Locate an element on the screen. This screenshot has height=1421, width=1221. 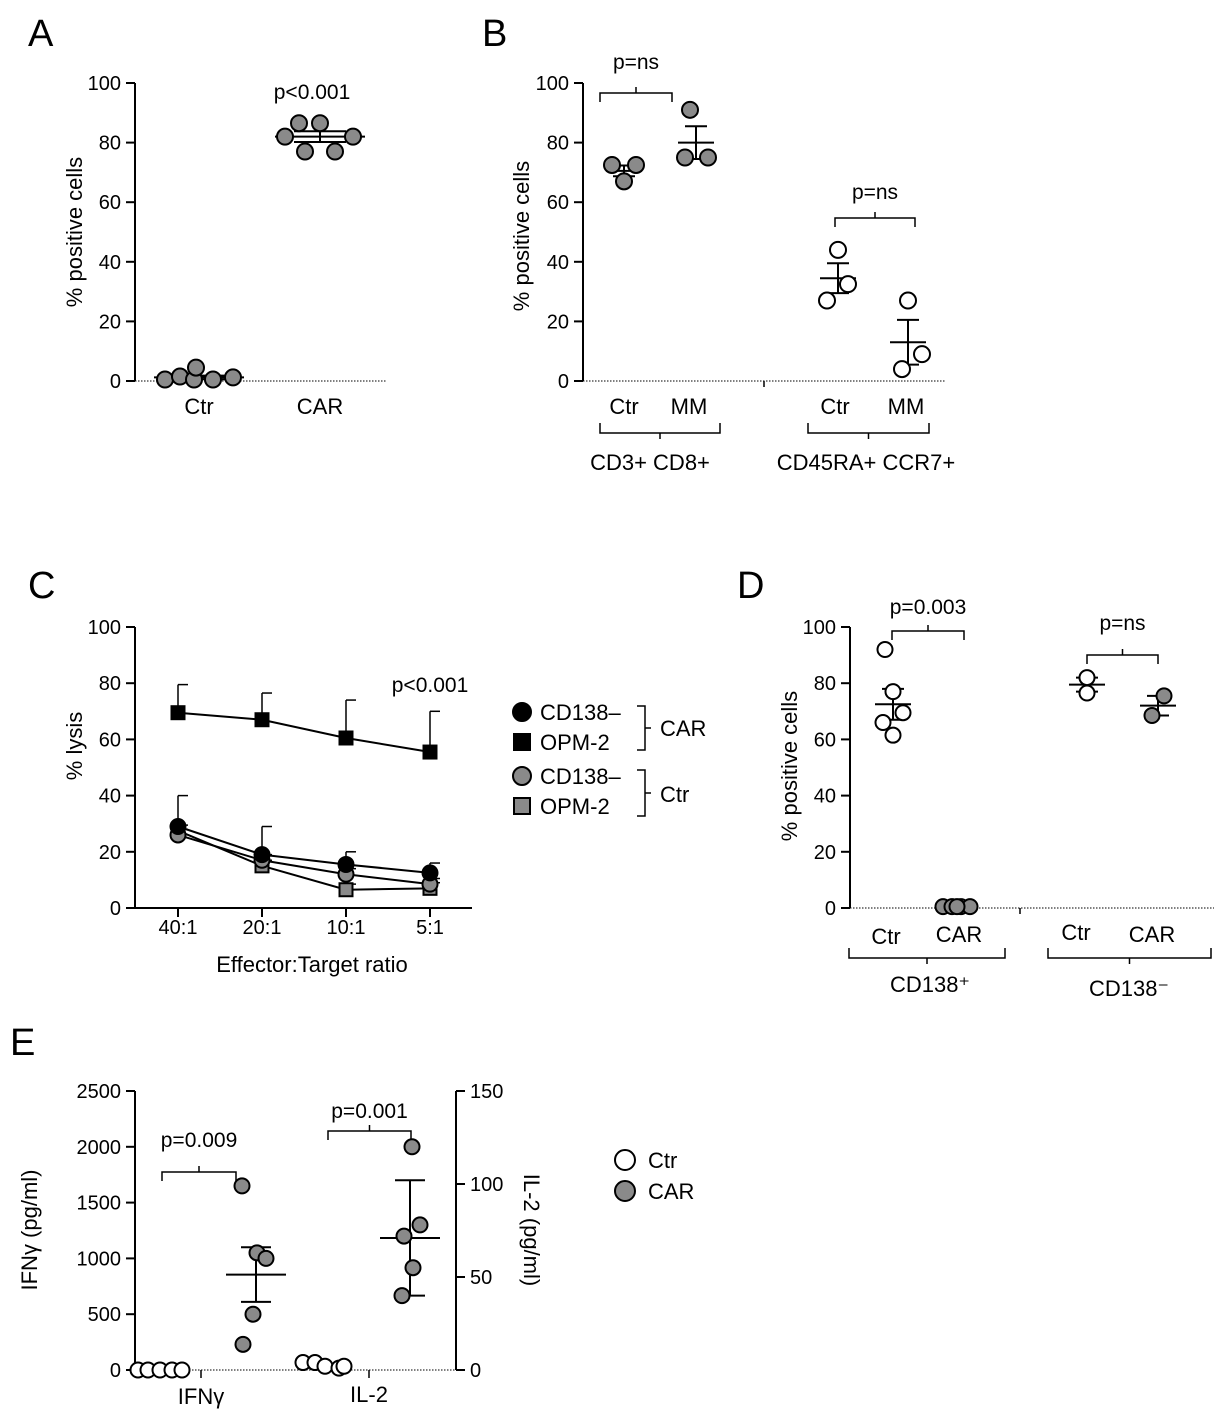
panel-c-x-label: Effector:Target ratio is located at coordinates (312, 964).